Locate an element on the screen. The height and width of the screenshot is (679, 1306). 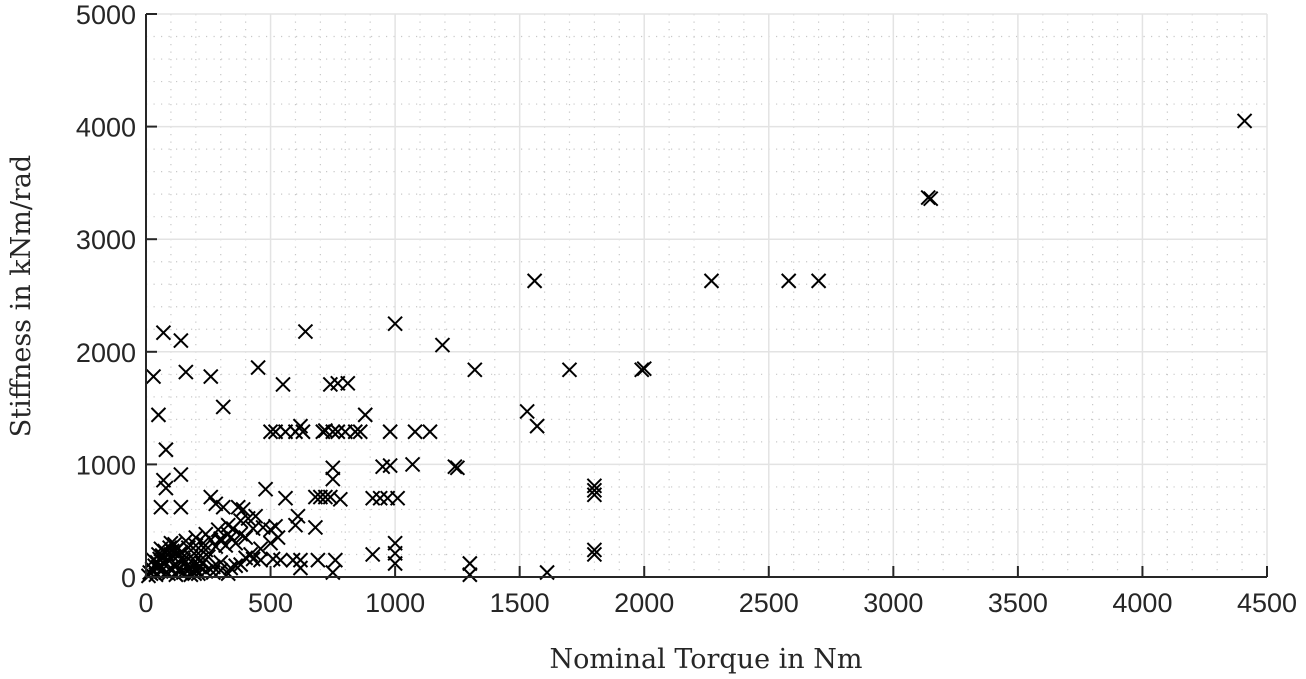
x-tick-label: 500 is located at coordinates (270, 603).